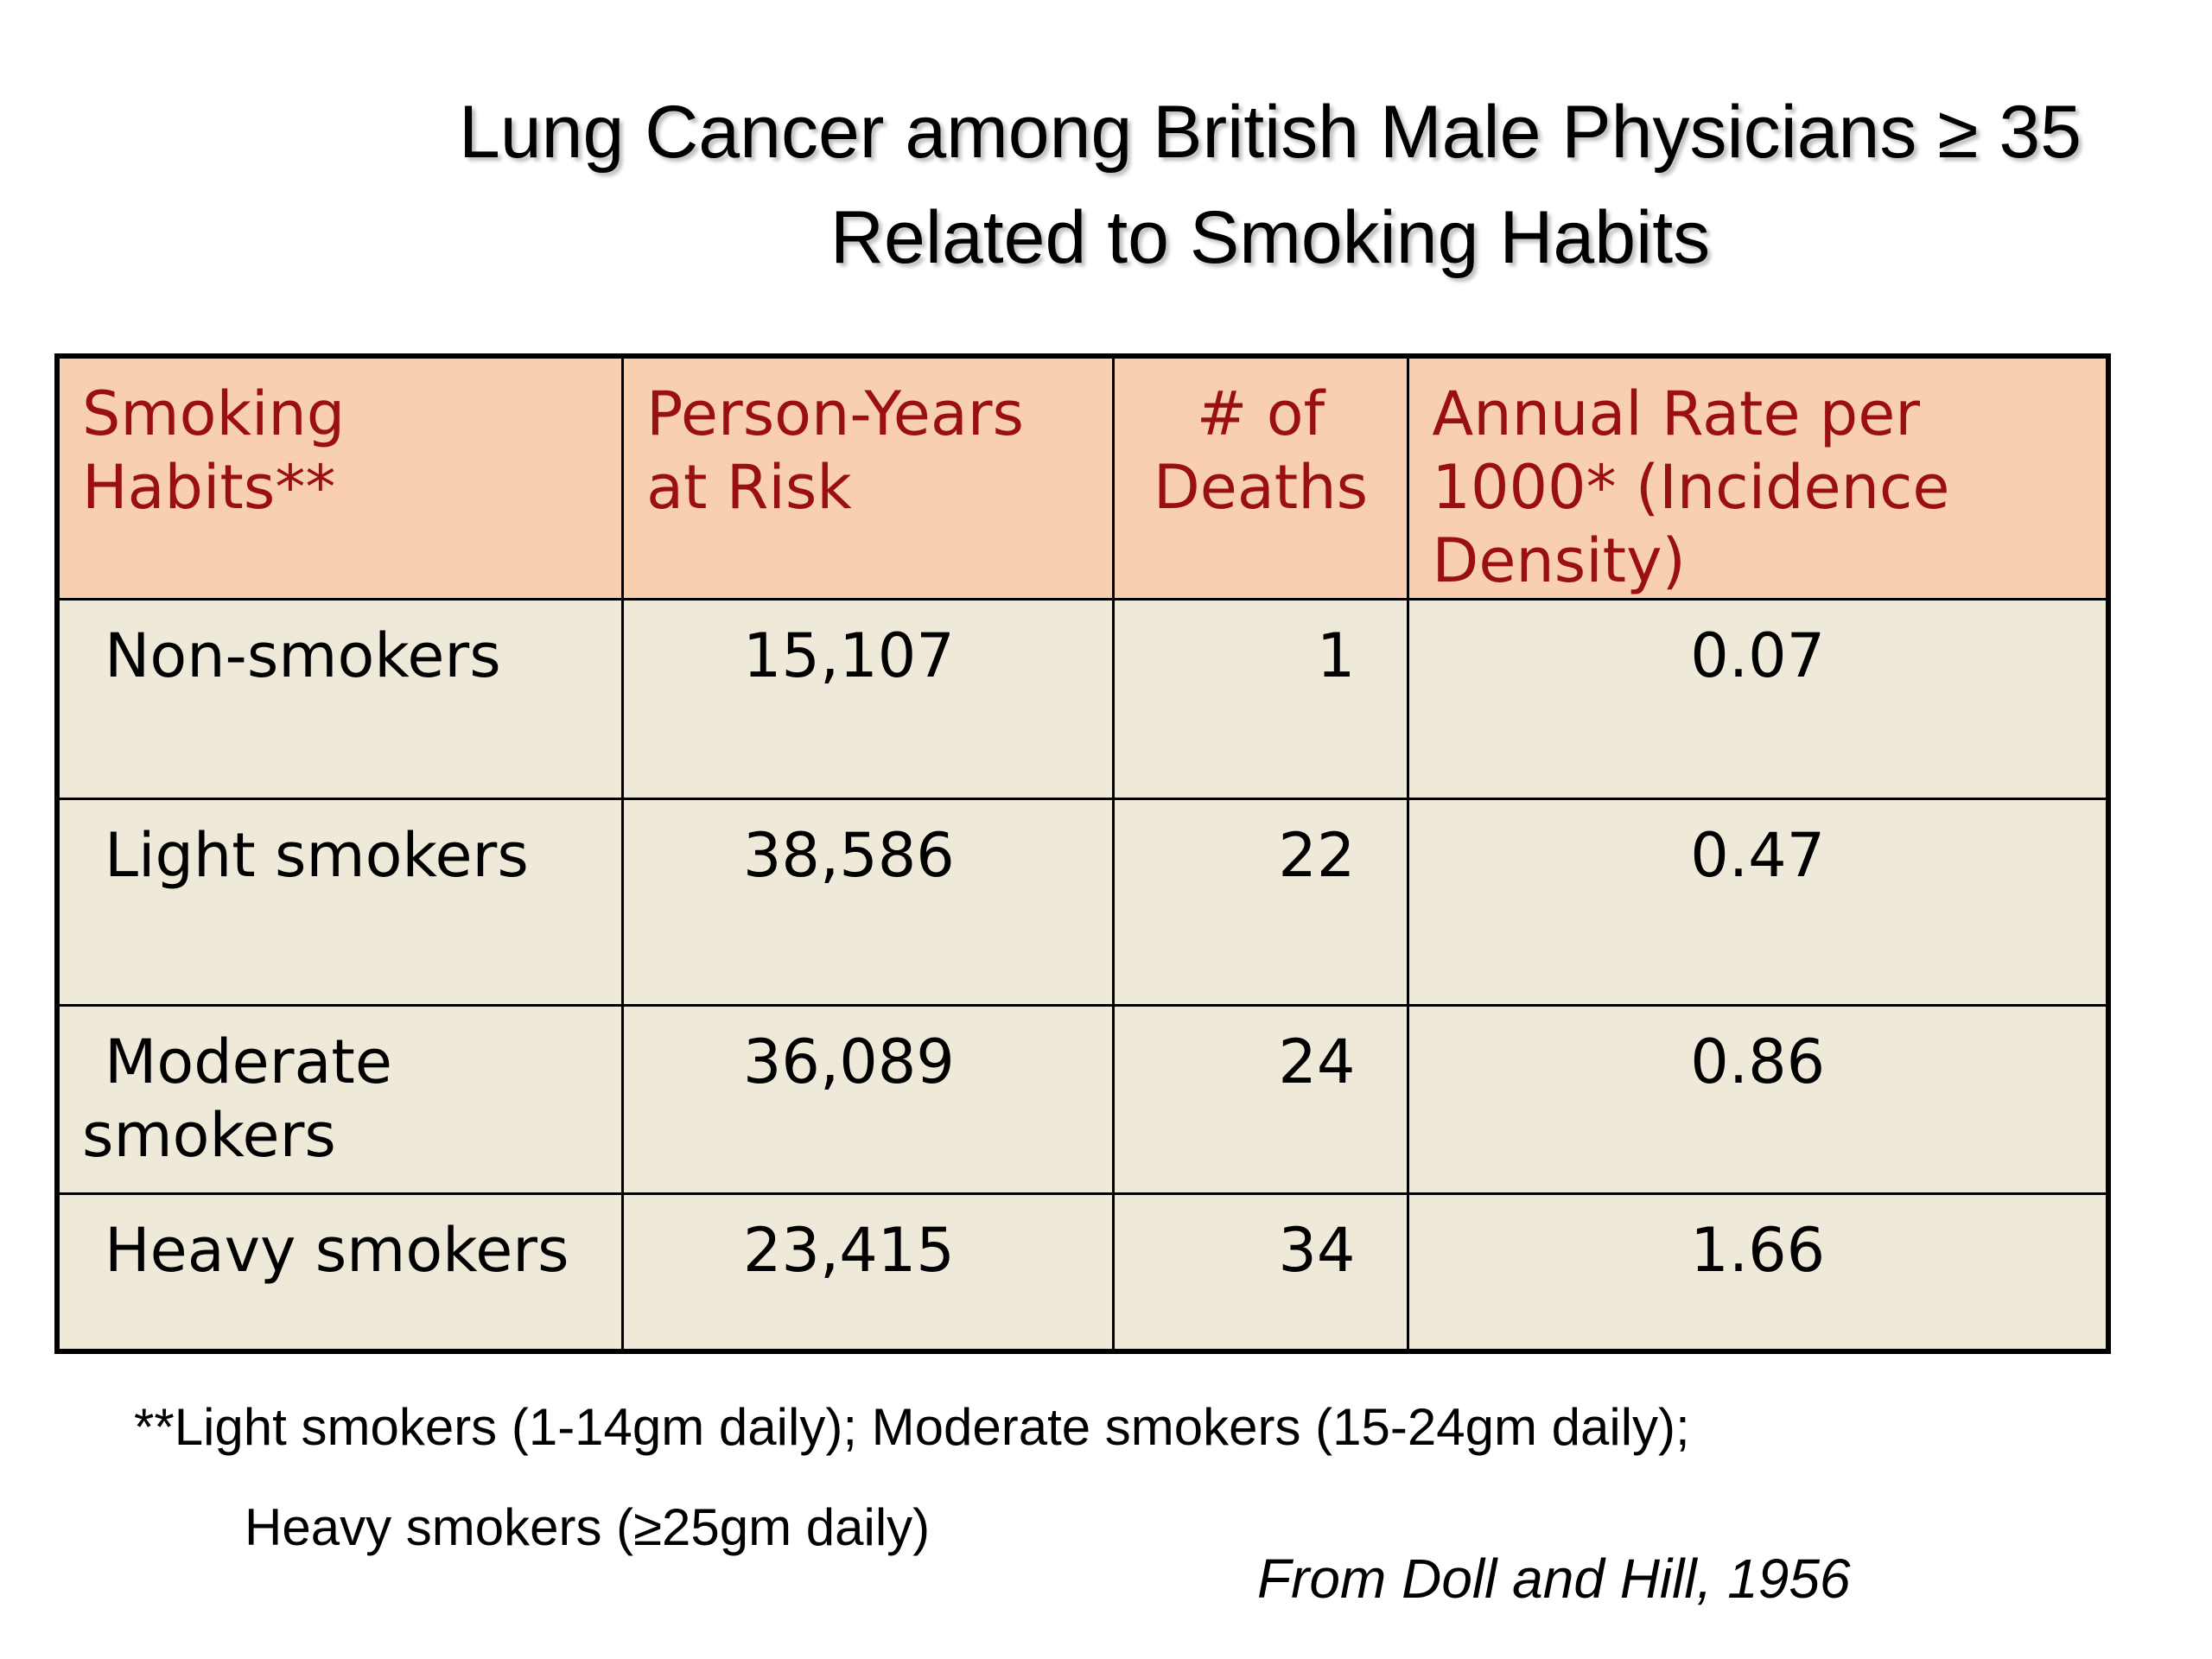 Image resolution: width=2212 pixels, height=1659 pixels. Describe the element at coordinates (1260, 902) in the screenshot. I see `cell-deaths: 22` at that location.